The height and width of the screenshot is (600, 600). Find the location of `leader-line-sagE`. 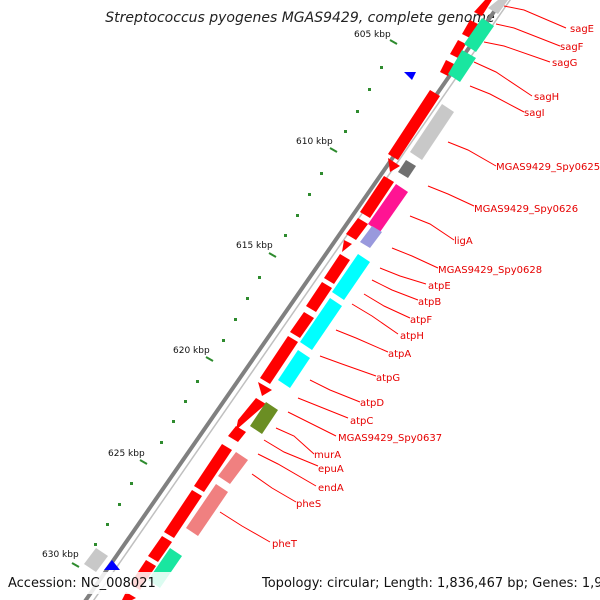

leader-line-sagE is located at coordinates (535, 17).